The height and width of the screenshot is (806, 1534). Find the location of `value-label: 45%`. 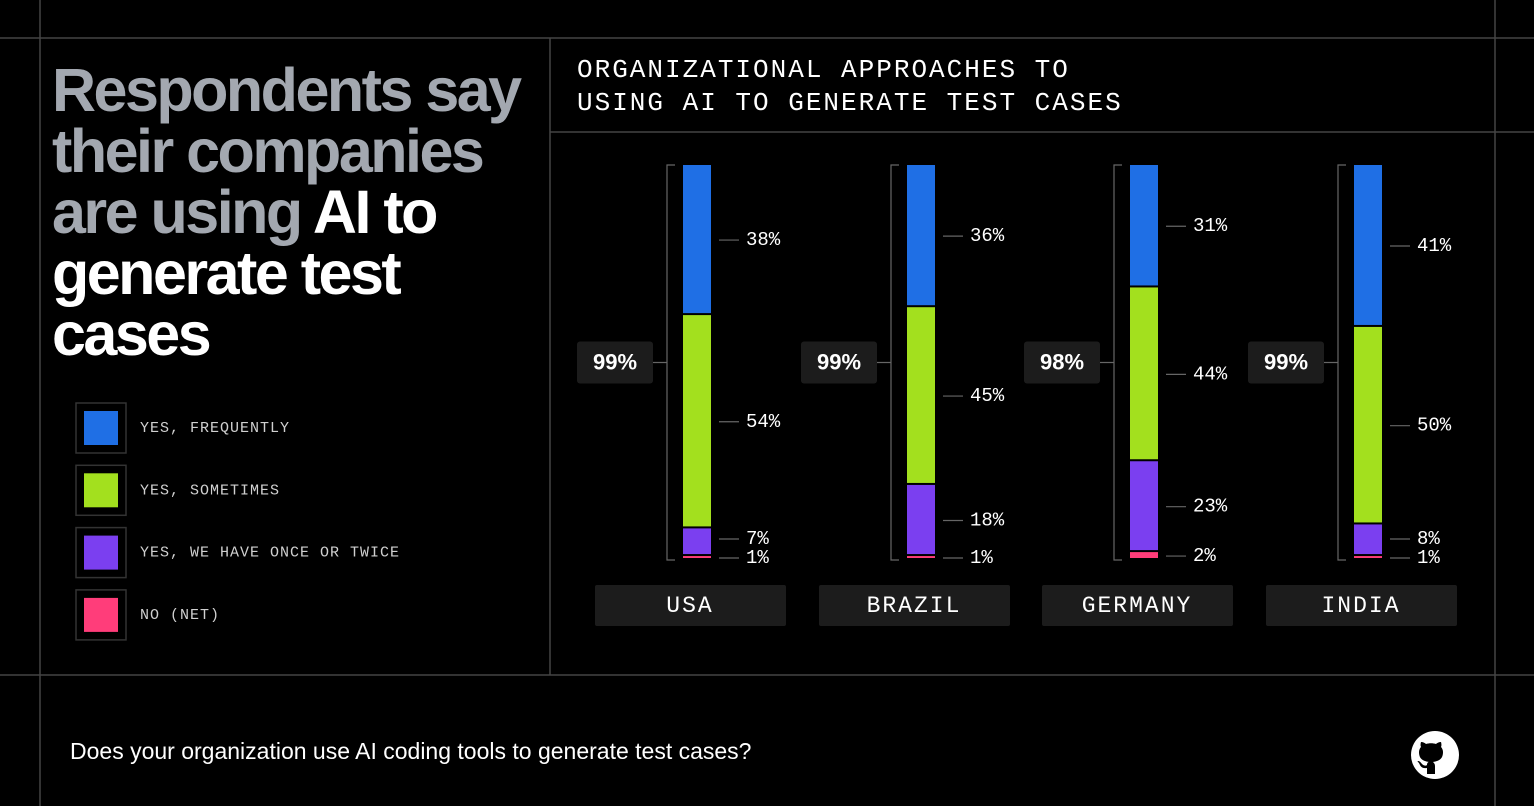

value-label: 45% is located at coordinates (987, 396).